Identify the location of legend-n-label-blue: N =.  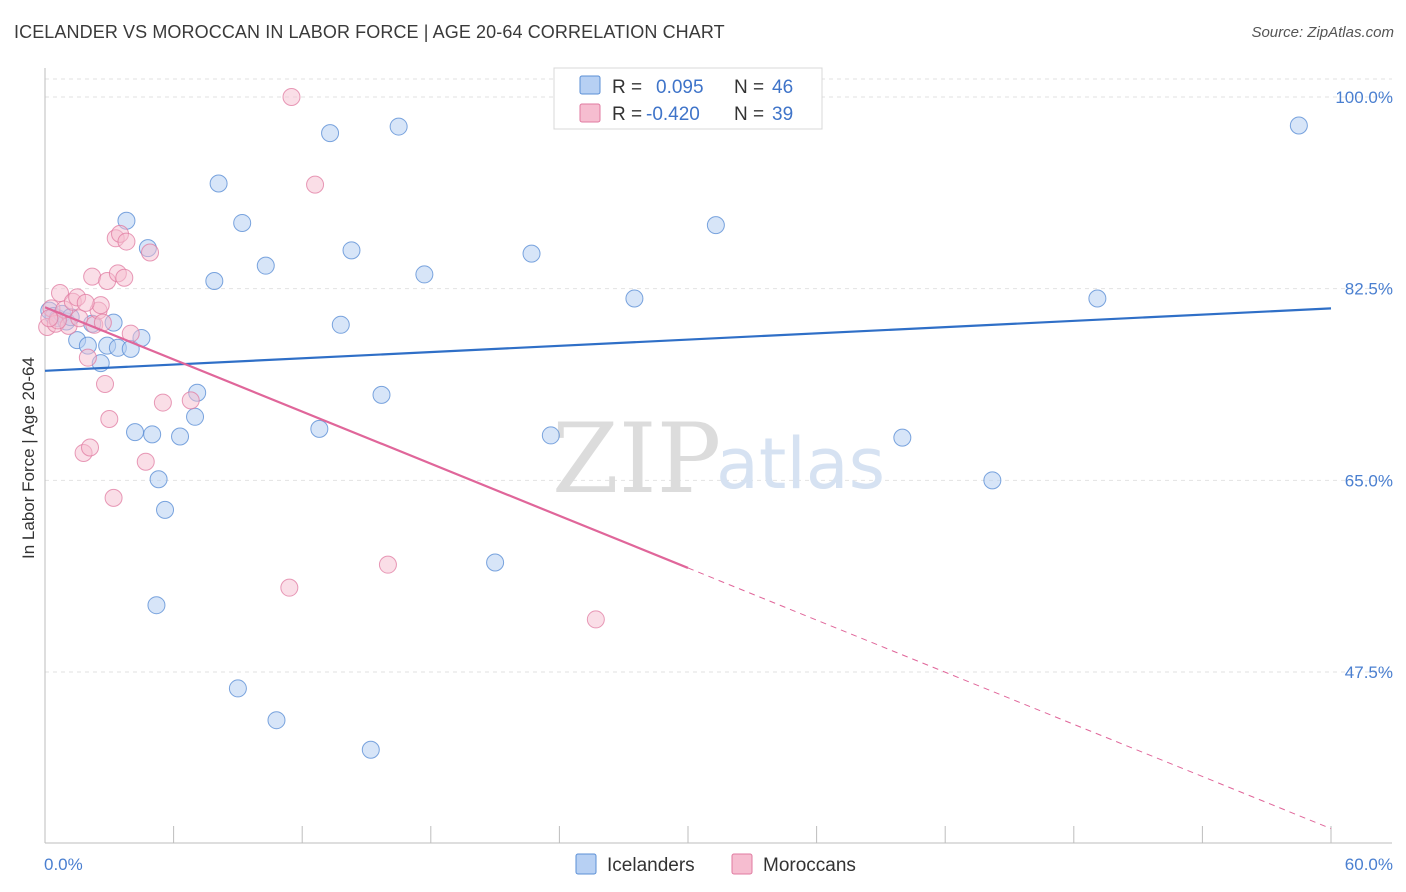
(749, 87).